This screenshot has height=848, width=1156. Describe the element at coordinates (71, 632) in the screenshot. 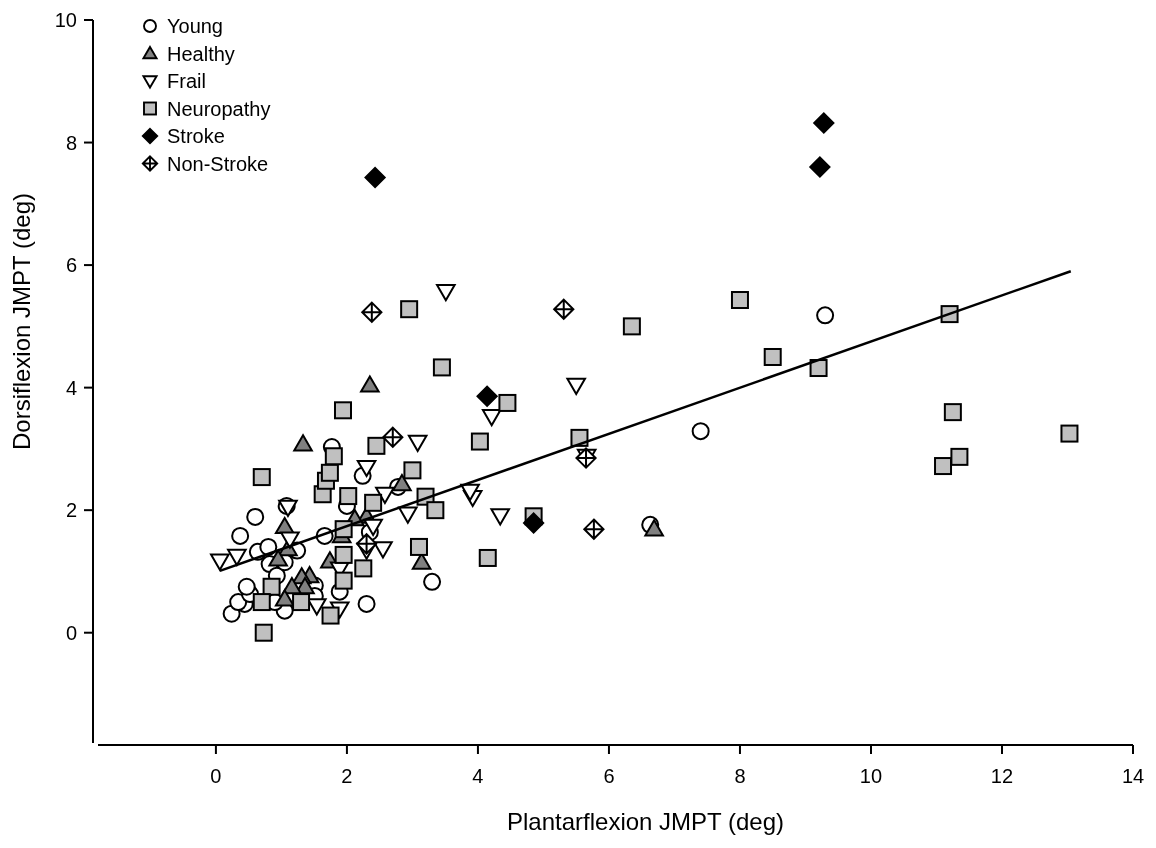

I see `y-tick-label: 0` at that location.